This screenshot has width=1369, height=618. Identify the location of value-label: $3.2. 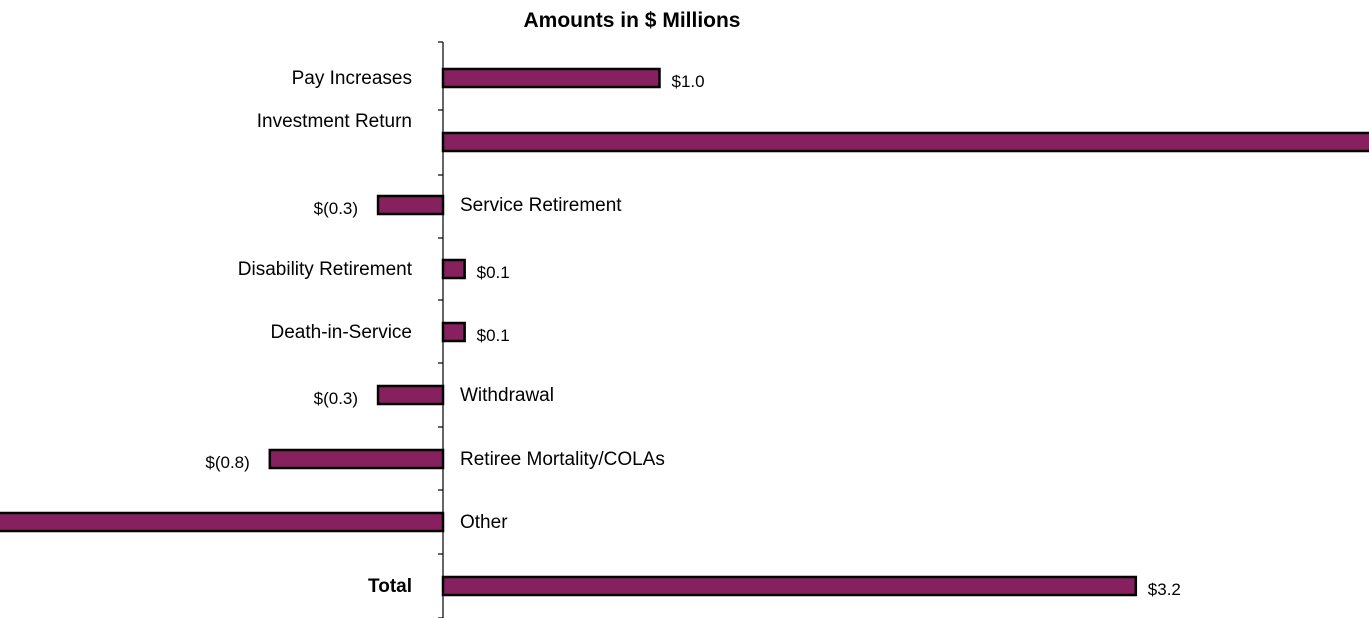
(1164, 589).